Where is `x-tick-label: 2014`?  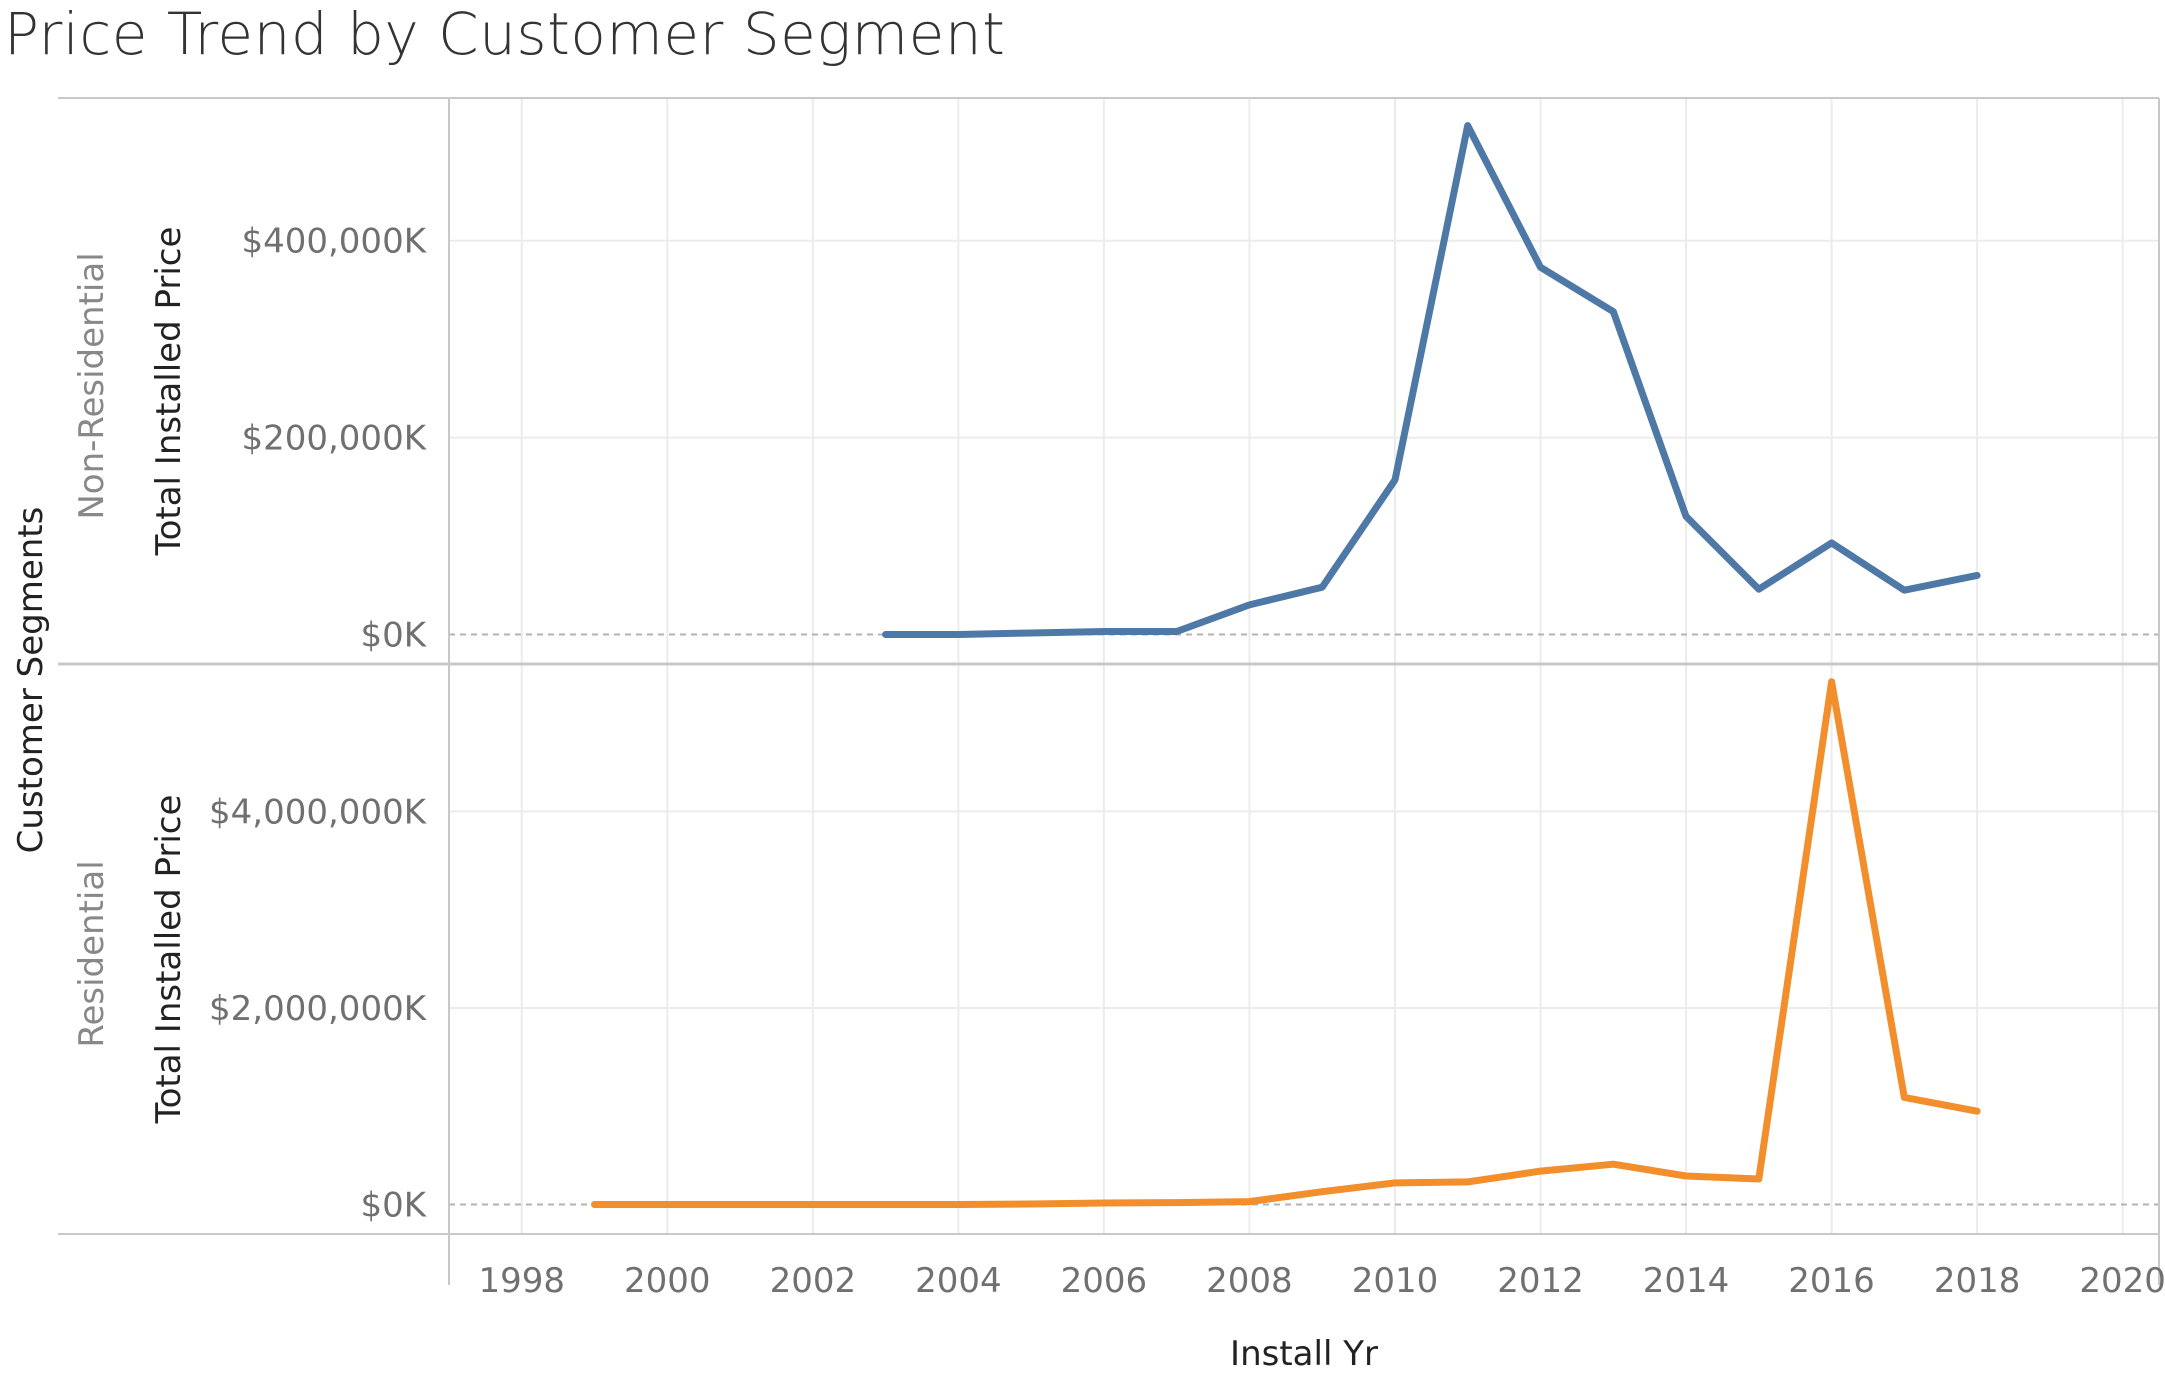 x-tick-label: 2014 is located at coordinates (1686, 1281).